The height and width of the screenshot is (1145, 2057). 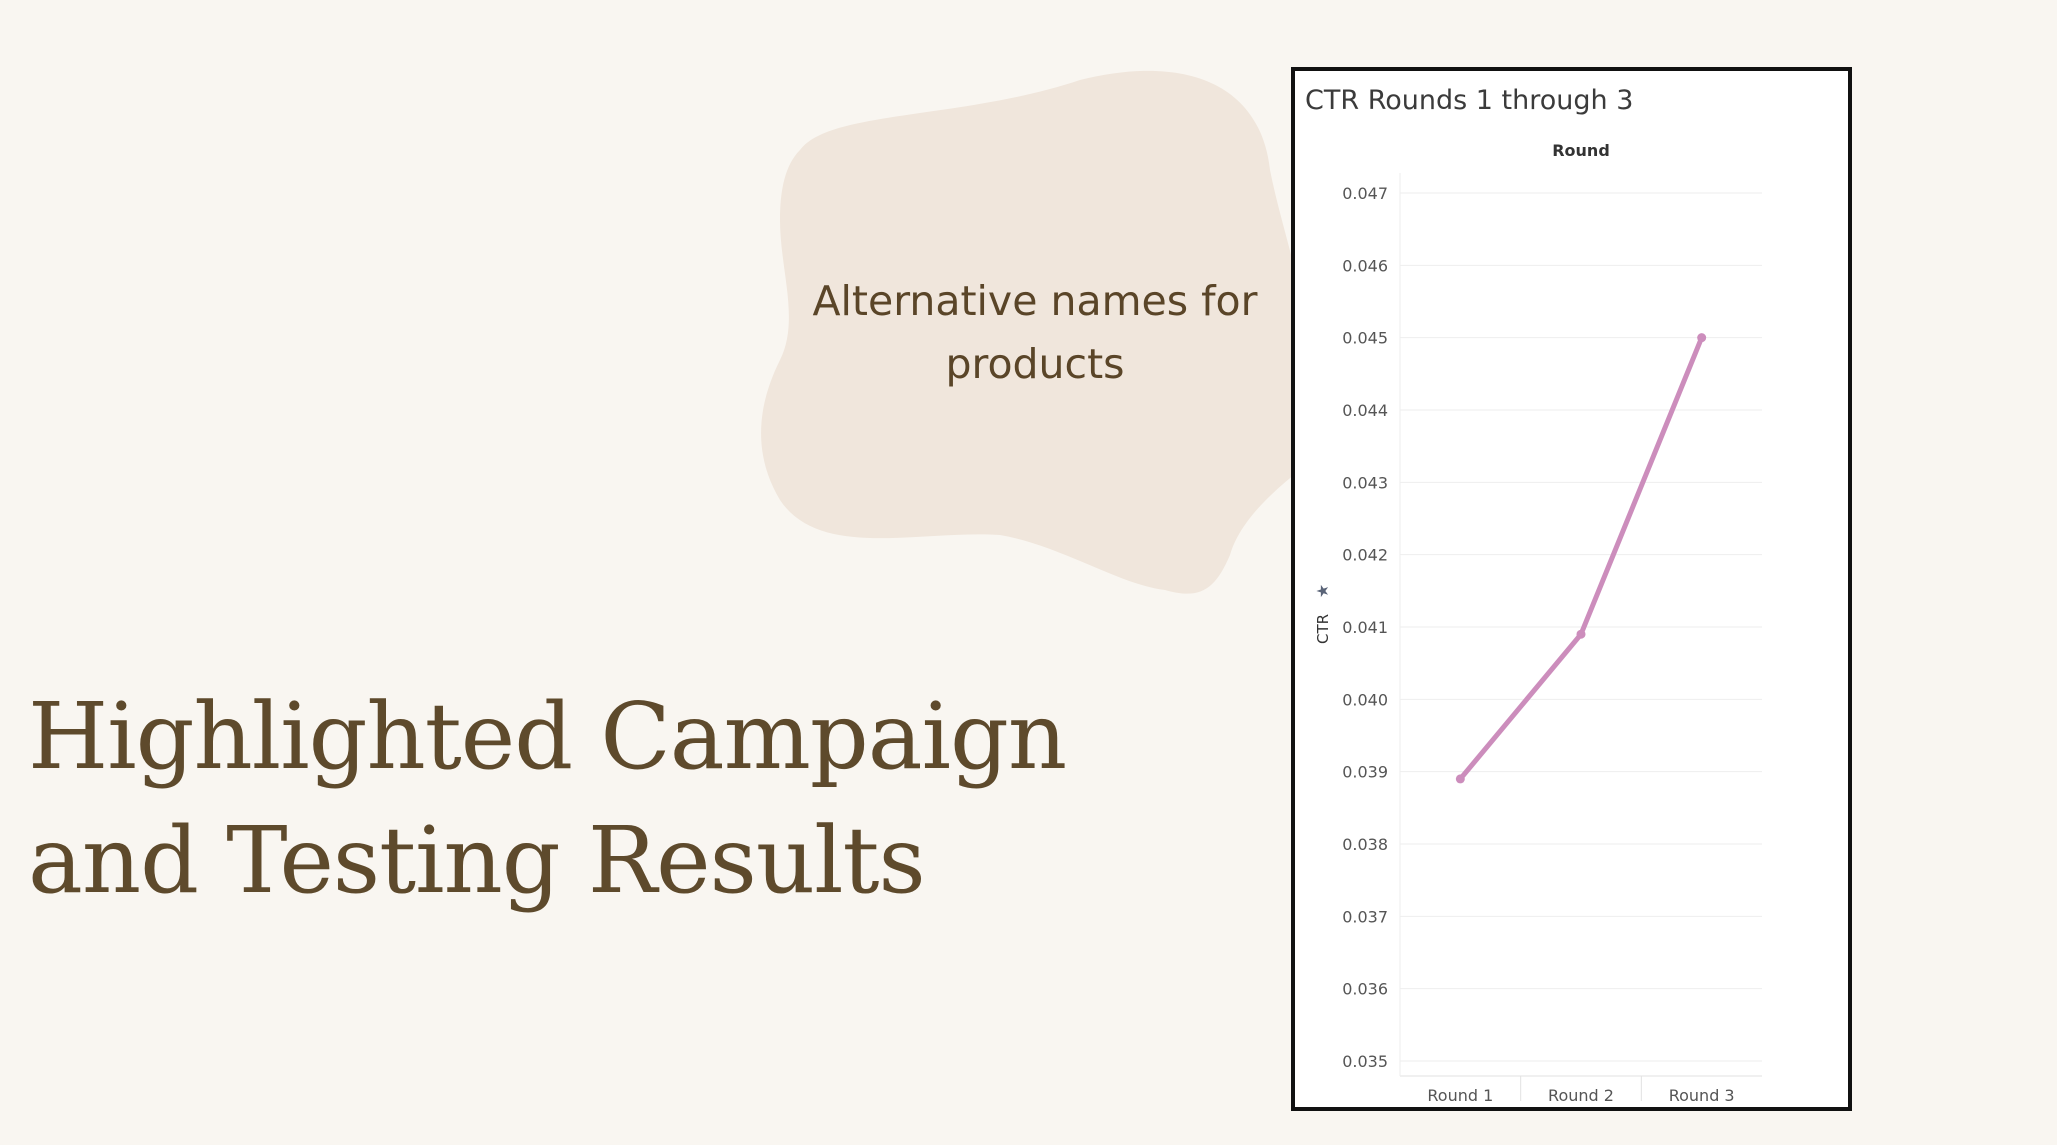 I want to click on y-tick-label: 0.045, so click(x=1365, y=338).